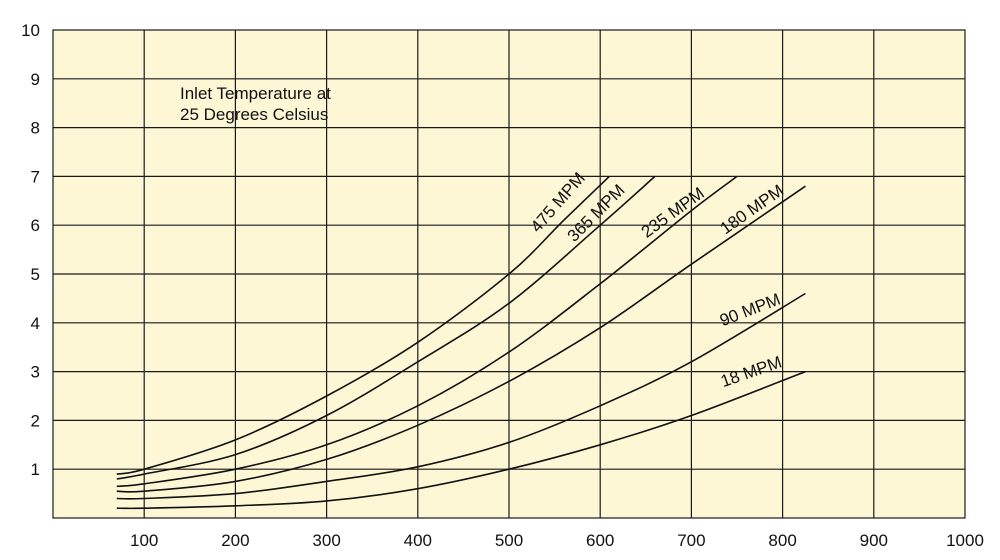  What do you see at coordinates (557, 540) in the screenshot?
I see `x-axis-tick-labels: 100 200 300 400 500 600 700 800 900 1000` at bounding box center [557, 540].